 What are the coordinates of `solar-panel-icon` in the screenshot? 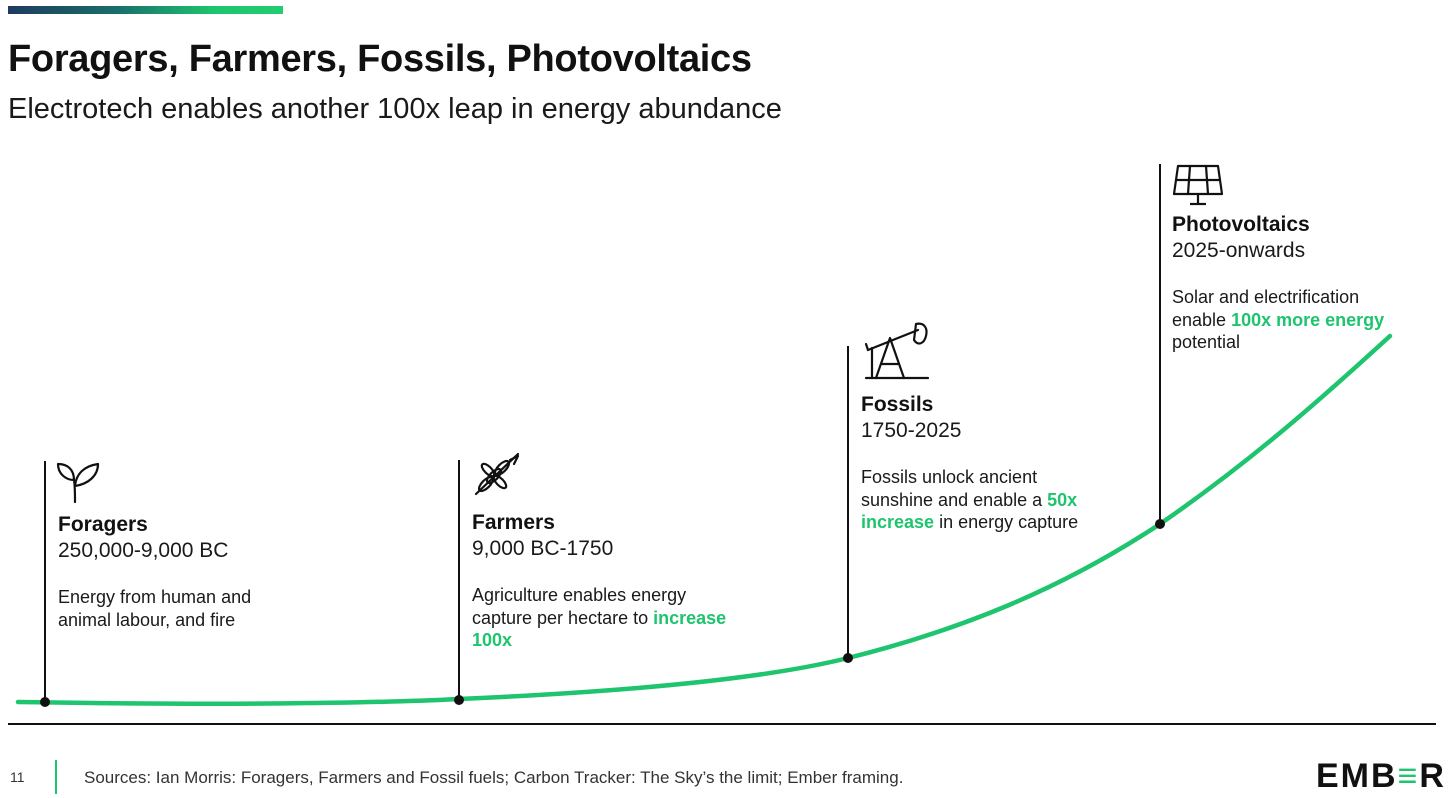 It's located at (1198, 185).